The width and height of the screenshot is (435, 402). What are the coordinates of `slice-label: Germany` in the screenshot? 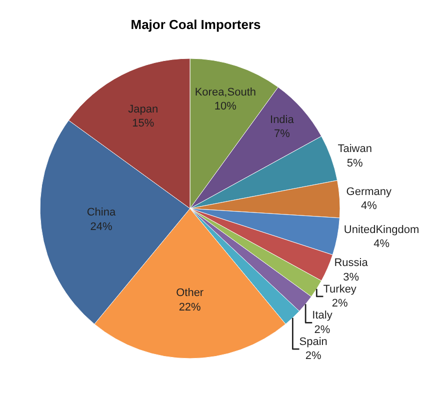 It's located at (369, 192).